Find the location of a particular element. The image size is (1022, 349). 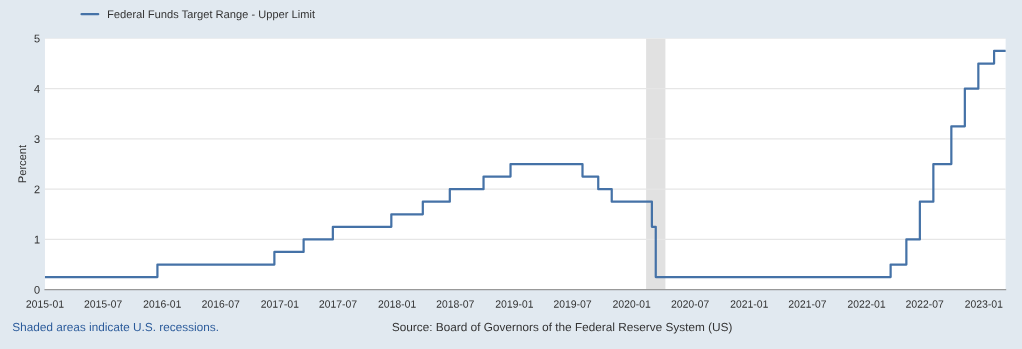

y-tick-label: 5 is located at coordinates (37, 38).